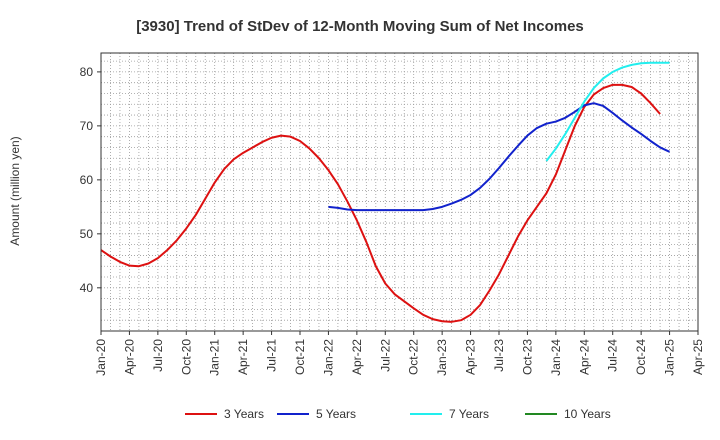  What do you see at coordinates (641, 357) in the screenshot?
I see `x-tick-label: Oct-24` at bounding box center [641, 357].